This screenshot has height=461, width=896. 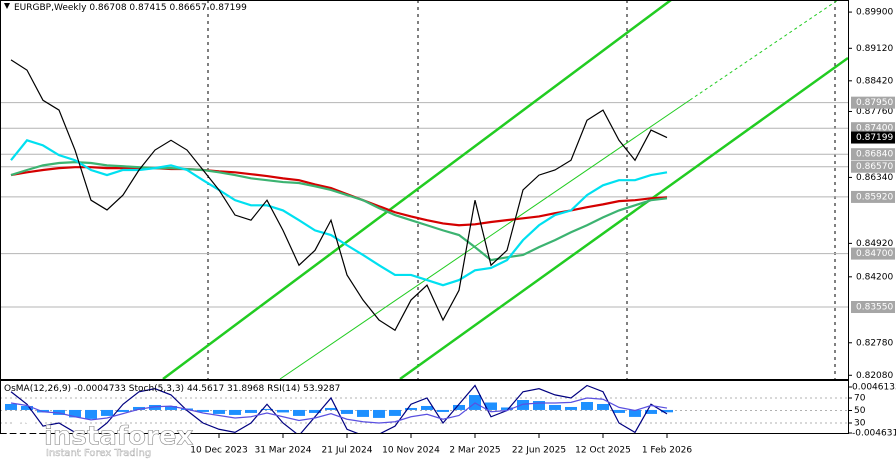 I want to click on x-tick-label: 10 Dec 2023, so click(x=219, y=451).